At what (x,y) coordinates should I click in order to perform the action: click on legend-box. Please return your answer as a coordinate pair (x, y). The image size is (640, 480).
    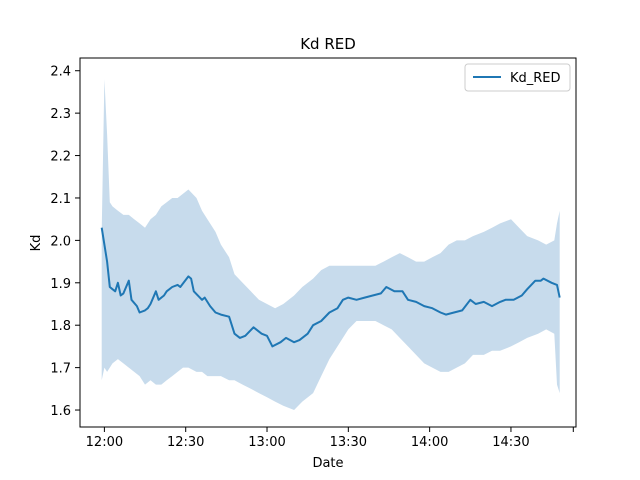
    Looking at the image, I should click on (517, 77).